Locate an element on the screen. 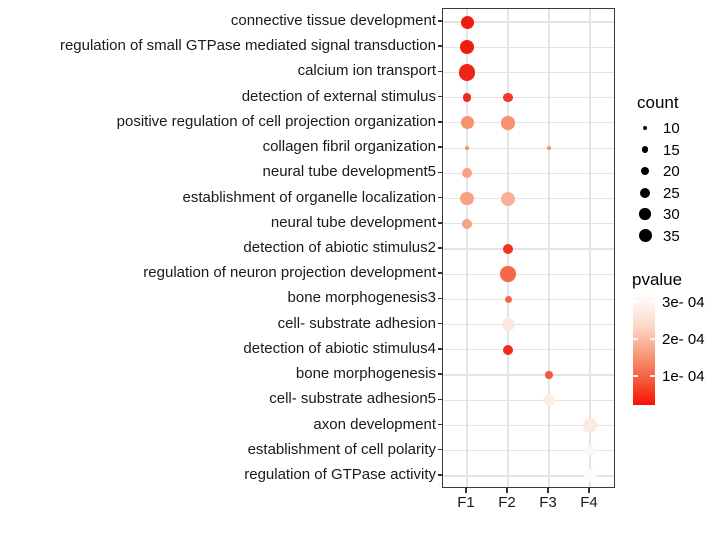 The height and width of the screenshot is (540, 720). y-axis-label: detection of abiotic stimulus4 is located at coordinates (339, 348).